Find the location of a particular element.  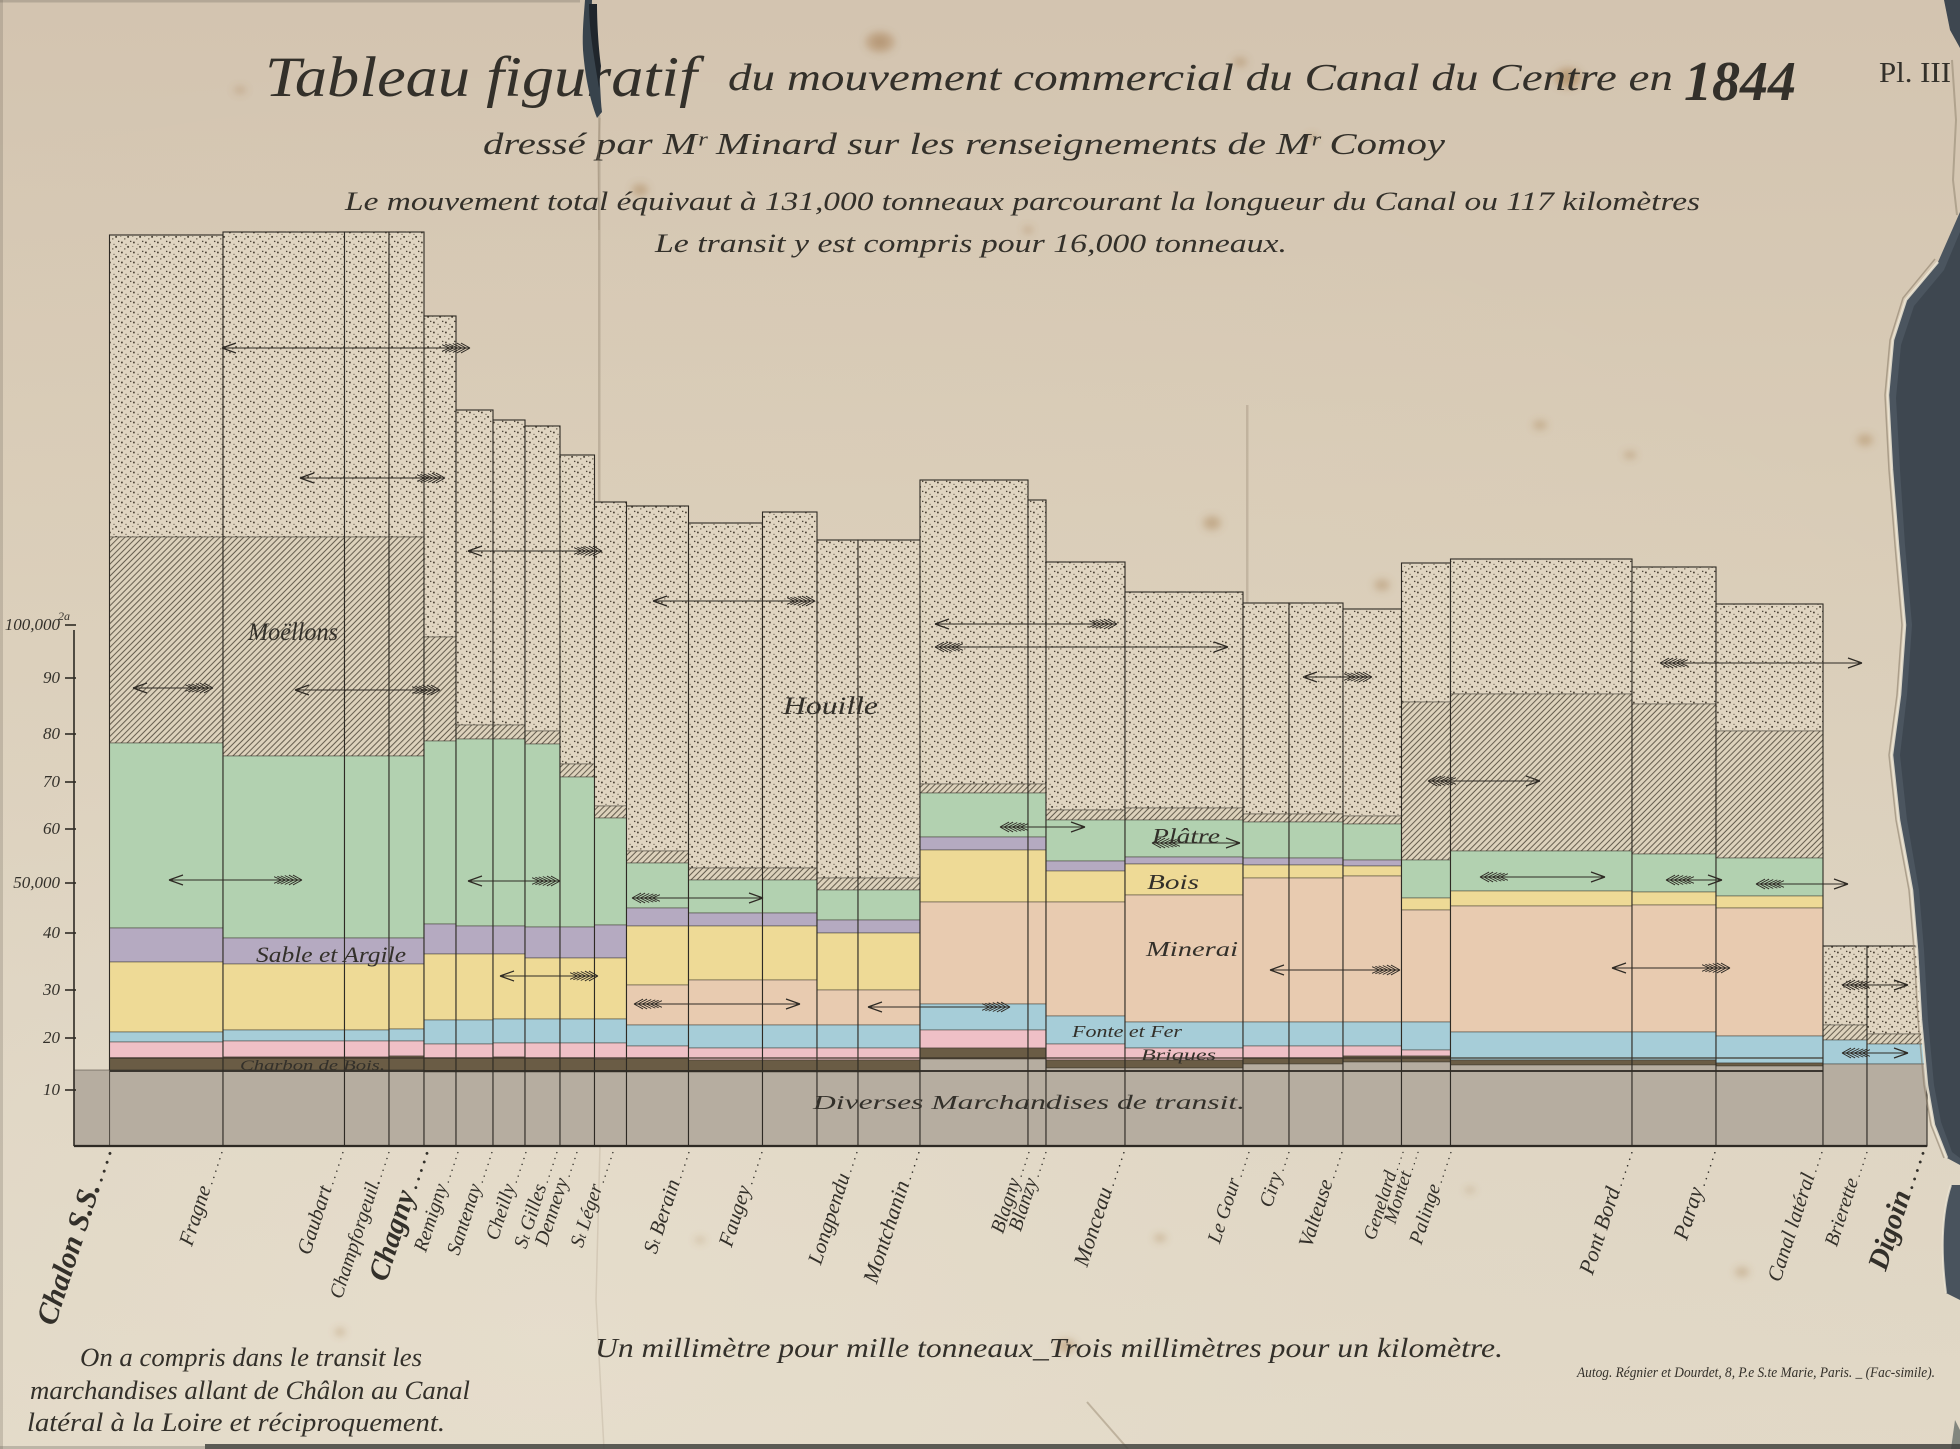

svg-text: 1844 is located at coordinates (1740, 82).